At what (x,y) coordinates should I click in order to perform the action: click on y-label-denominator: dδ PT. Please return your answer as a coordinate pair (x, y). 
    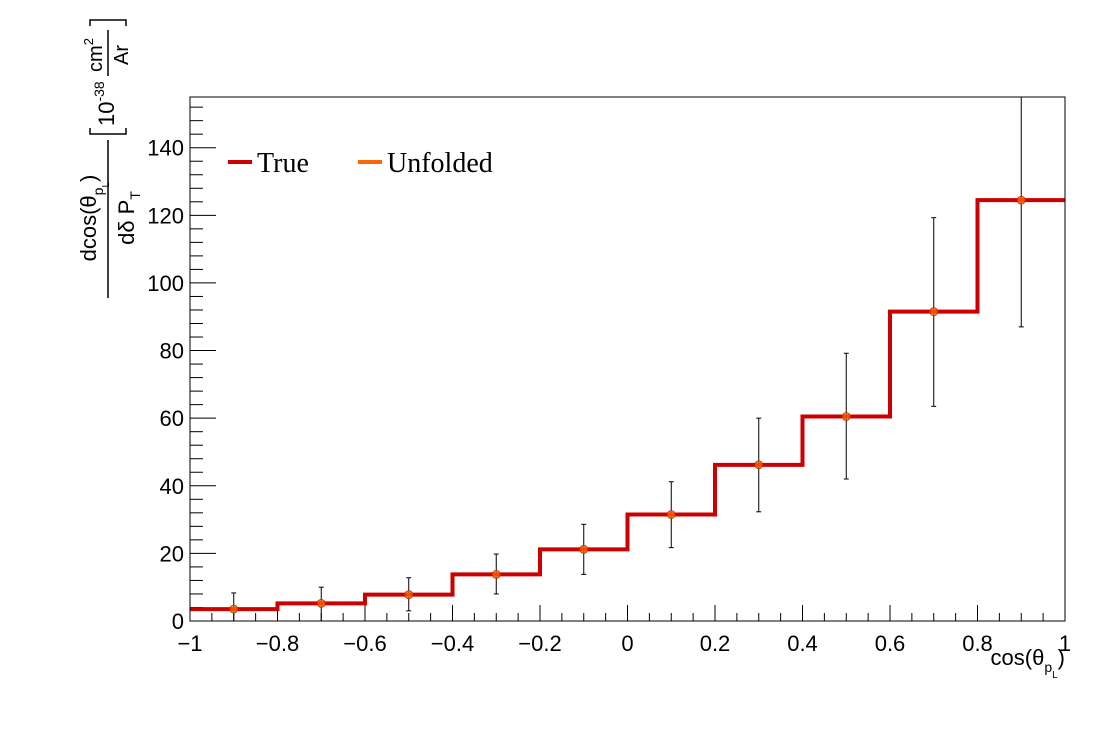
    Looking at the image, I should click on (128, 218).